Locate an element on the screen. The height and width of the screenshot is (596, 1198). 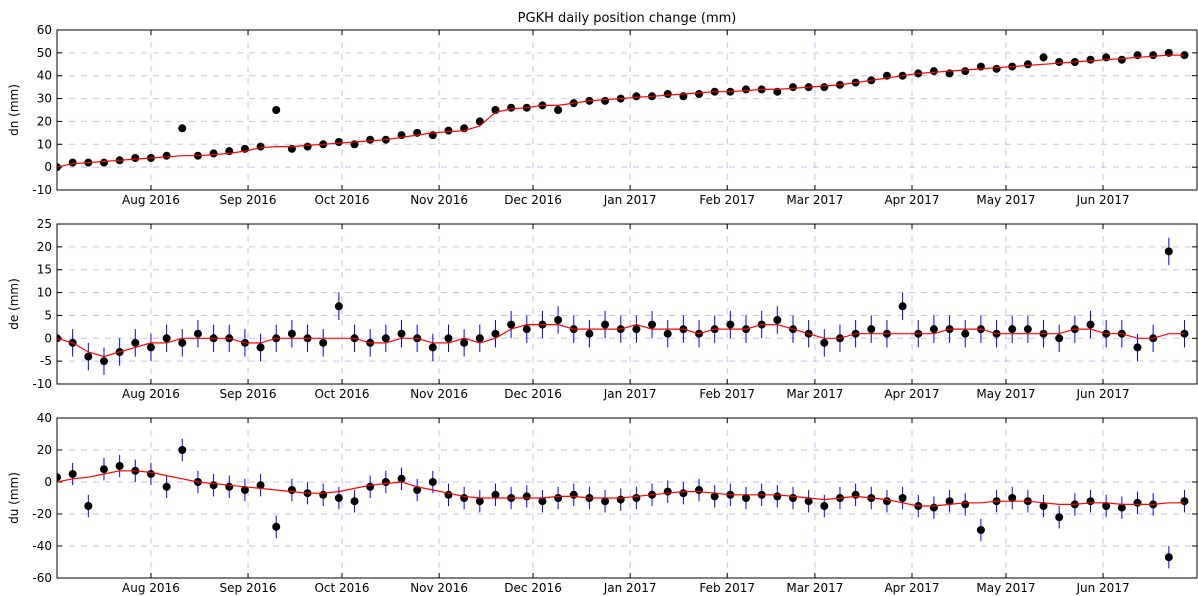
y-tick-label: -5 is located at coordinates (46, 361).